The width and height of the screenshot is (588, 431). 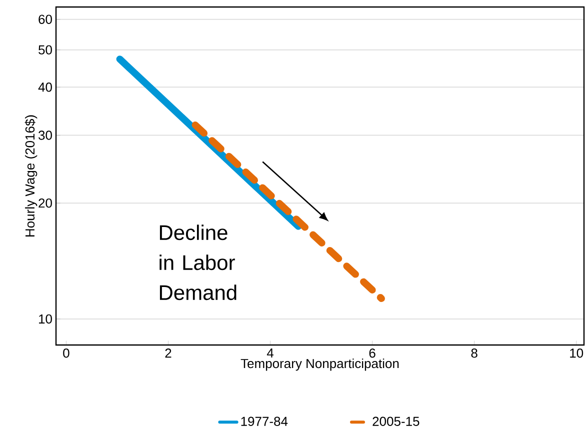 I want to click on y-tick-label: 40, so click(x=45, y=87).